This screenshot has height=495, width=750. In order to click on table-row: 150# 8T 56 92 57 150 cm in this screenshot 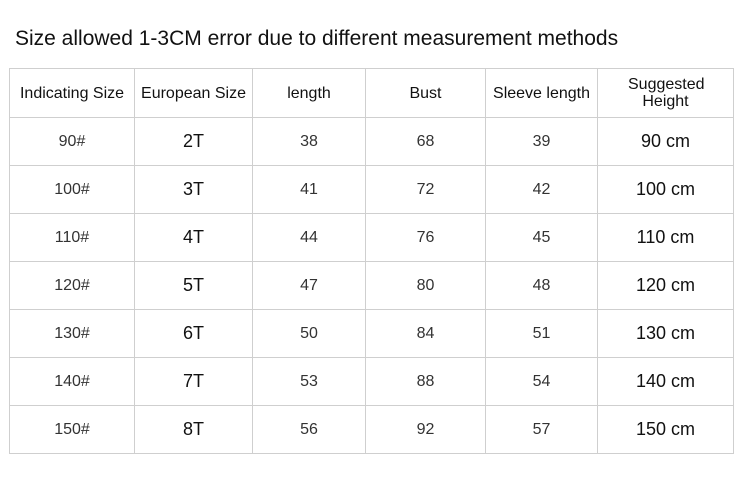, I will do `click(371, 429)`.